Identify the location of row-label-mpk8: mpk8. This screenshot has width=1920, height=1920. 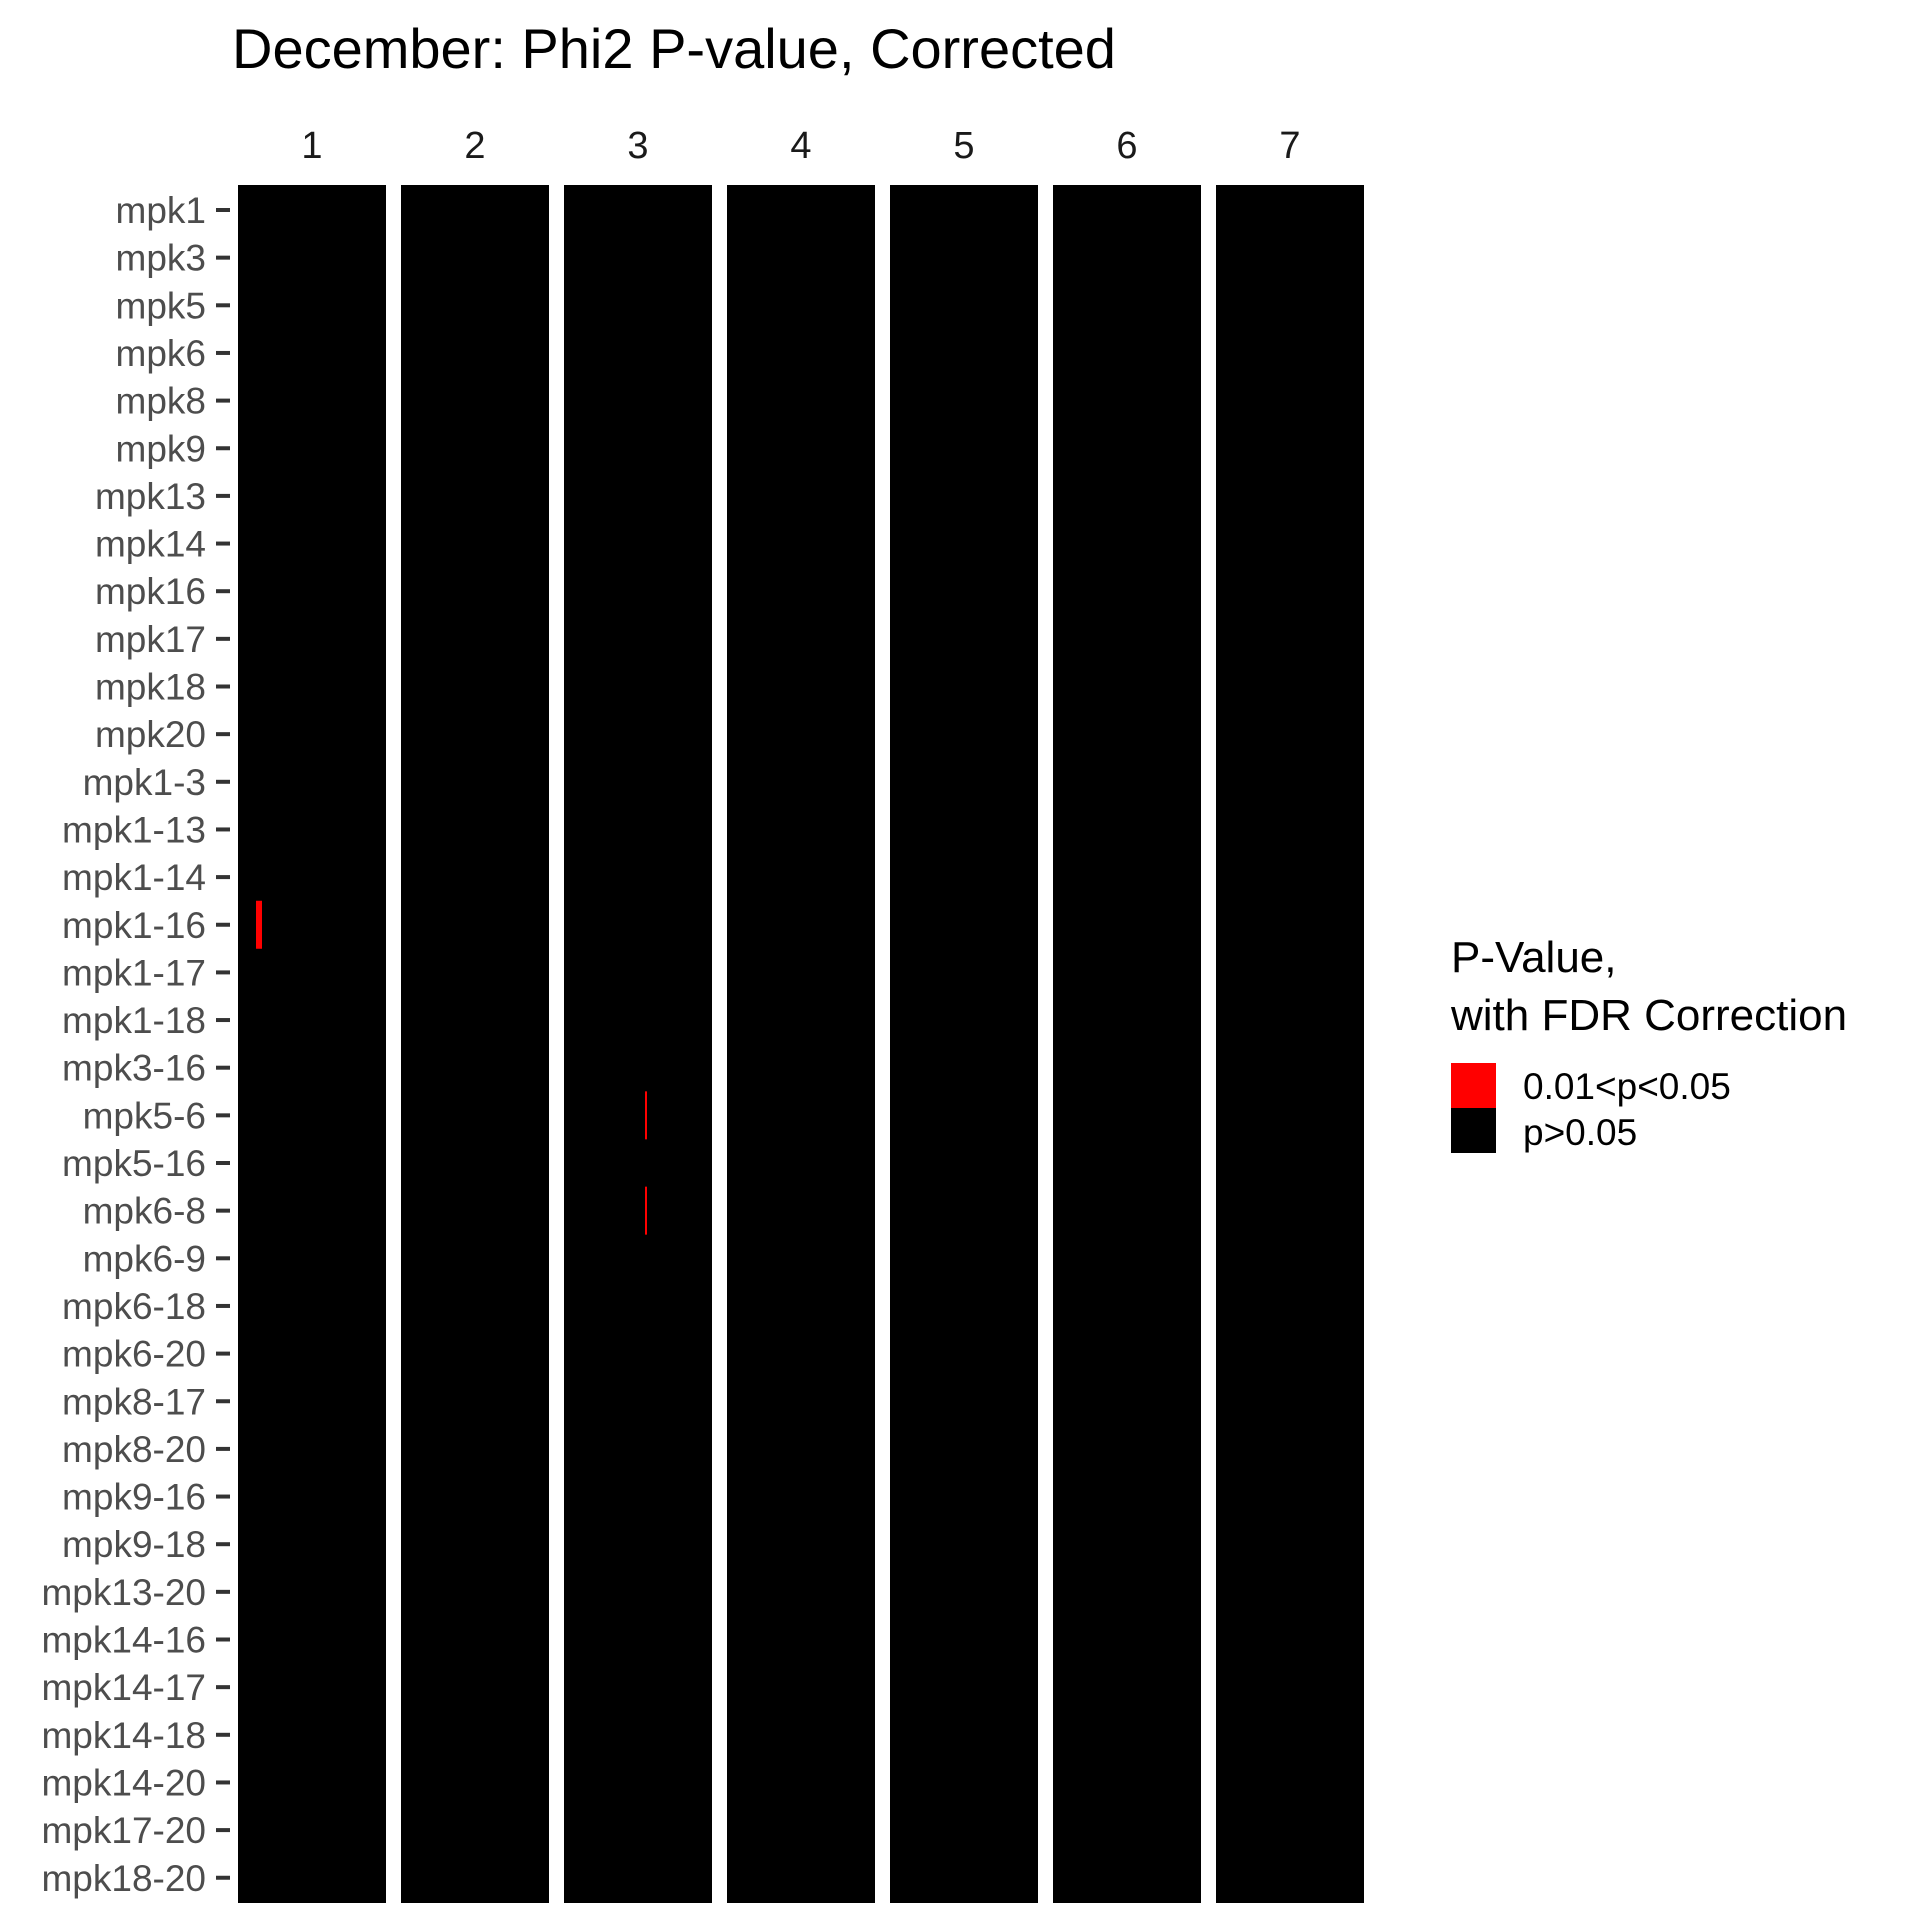
(161, 401).